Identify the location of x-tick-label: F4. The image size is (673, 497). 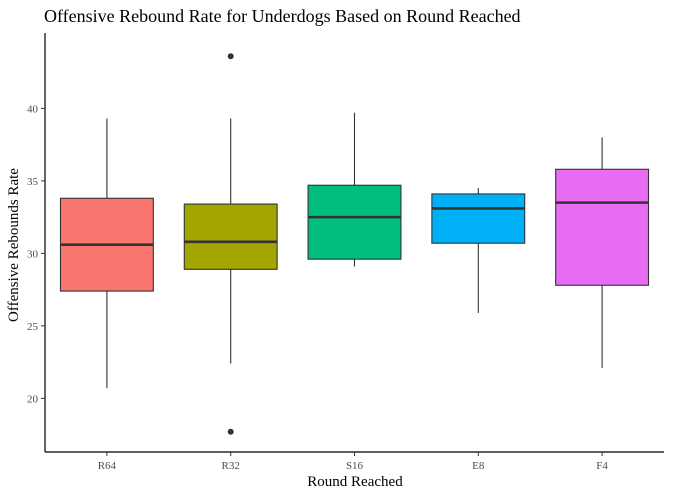
(602, 466).